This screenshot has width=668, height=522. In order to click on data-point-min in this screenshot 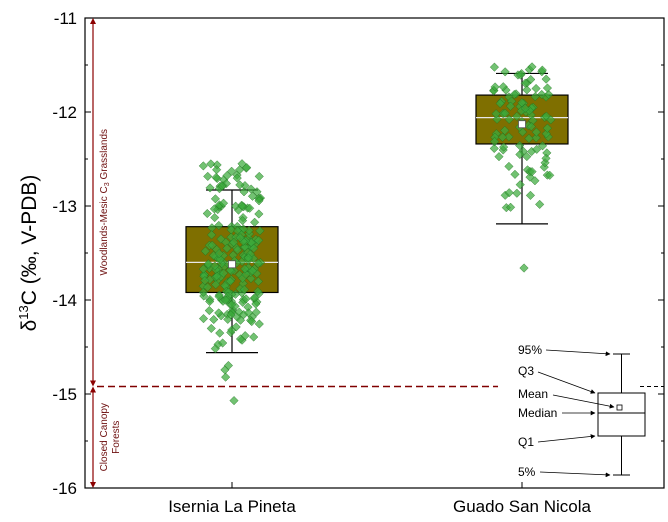, I will do `click(234, 401)`.